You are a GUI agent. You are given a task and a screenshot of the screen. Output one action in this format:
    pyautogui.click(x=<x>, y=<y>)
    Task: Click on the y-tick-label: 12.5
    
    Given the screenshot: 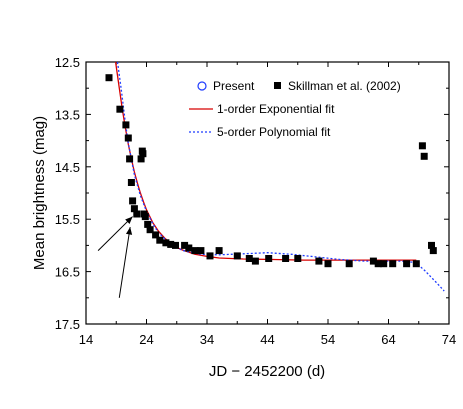 What is the action you would take?
    pyautogui.click(x=67, y=62)
    